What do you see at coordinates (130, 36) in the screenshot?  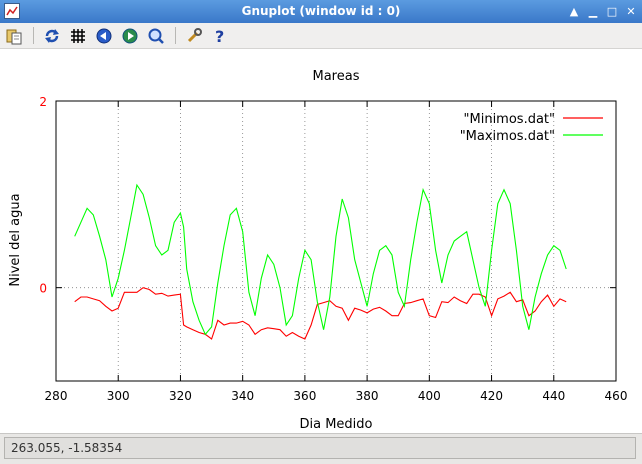 I see `next-zoom-icon` at bounding box center [130, 36].